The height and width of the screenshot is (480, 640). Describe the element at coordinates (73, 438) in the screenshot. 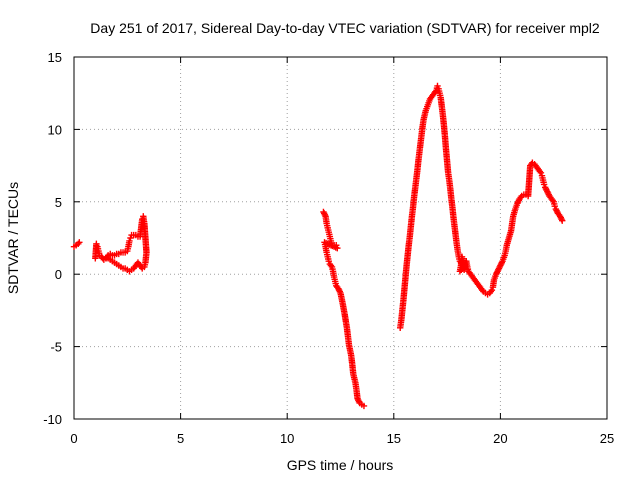

I see `x-tick-label: 0` at that location.